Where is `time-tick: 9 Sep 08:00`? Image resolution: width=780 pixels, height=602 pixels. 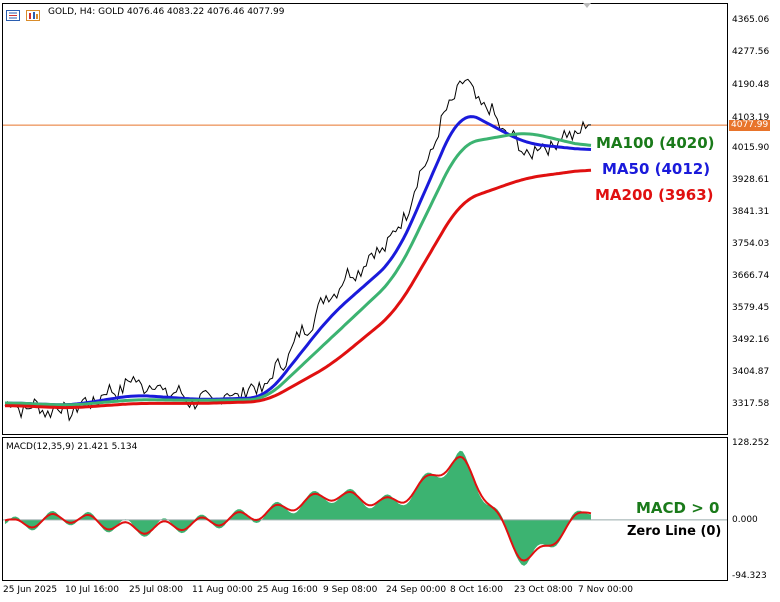 time-tick: 9 Sep 08:00 is located at coordinates (350, 590).